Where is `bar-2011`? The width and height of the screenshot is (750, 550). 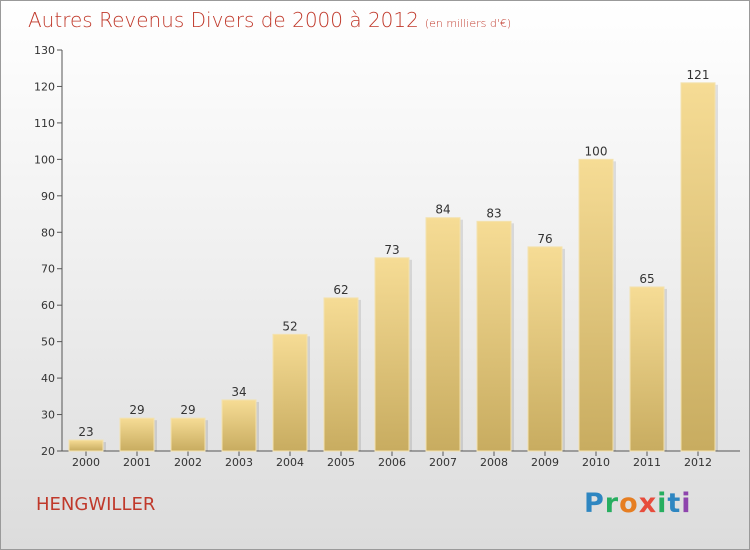 bar-2011 is located at coordinates (647, 369).